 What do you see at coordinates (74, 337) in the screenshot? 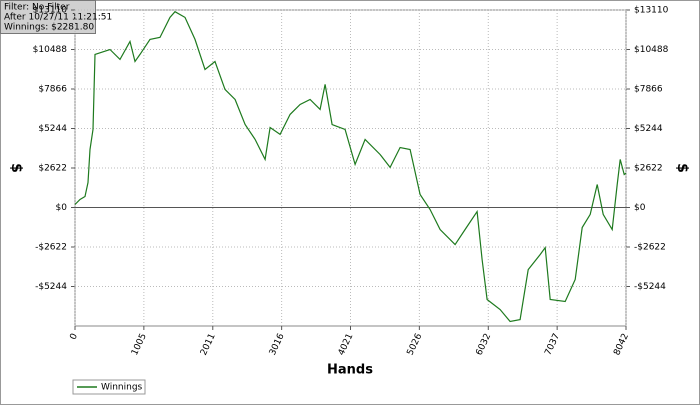
I see `x-tick-label: 0` at bounding box center [74, 337].